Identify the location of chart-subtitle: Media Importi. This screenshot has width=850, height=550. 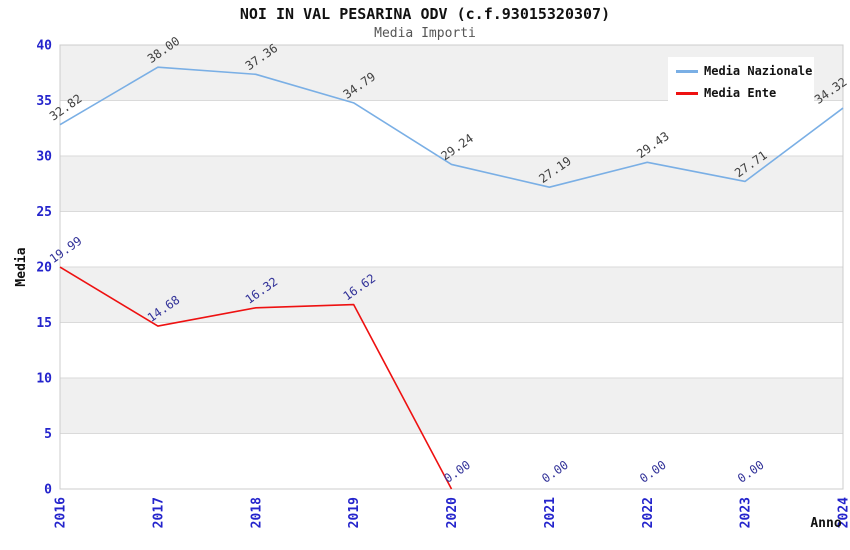
(425, 33).